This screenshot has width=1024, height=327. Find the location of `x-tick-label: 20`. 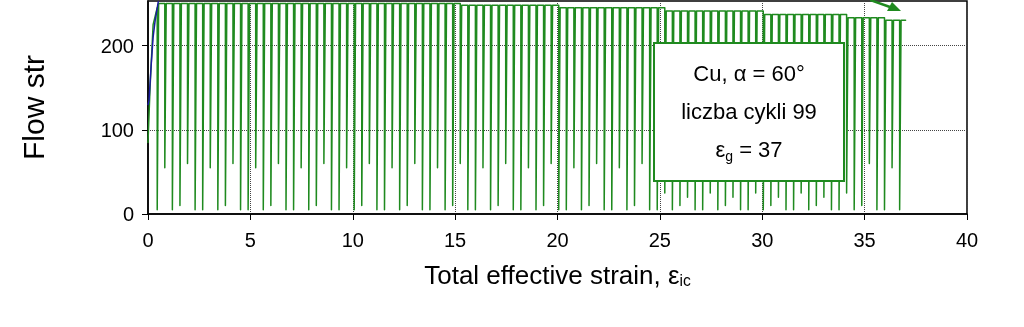

x-tick-label: 20 is located at coordinates (557, 240).